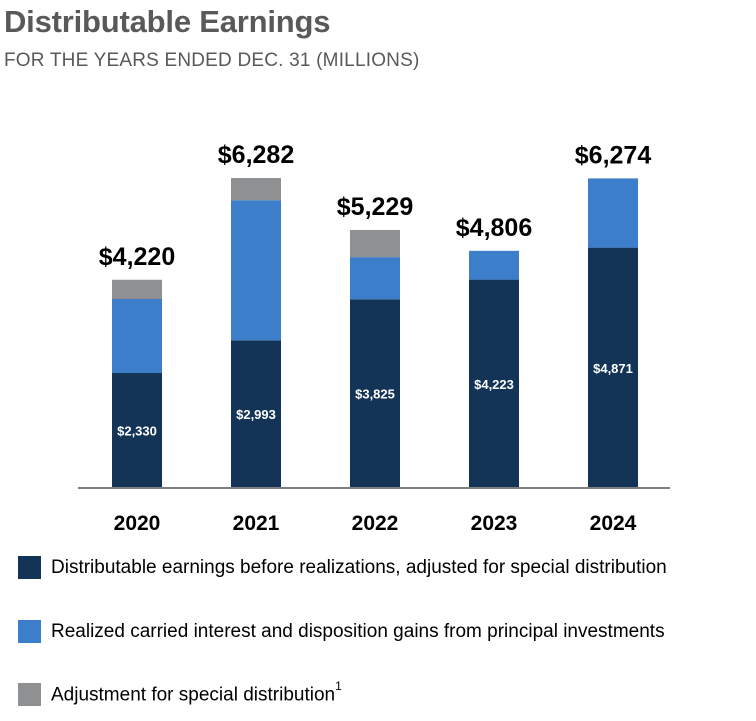 This screenshot has width=756, height=721. I want to click on bar-adjustment-2021, so click(256, 189).